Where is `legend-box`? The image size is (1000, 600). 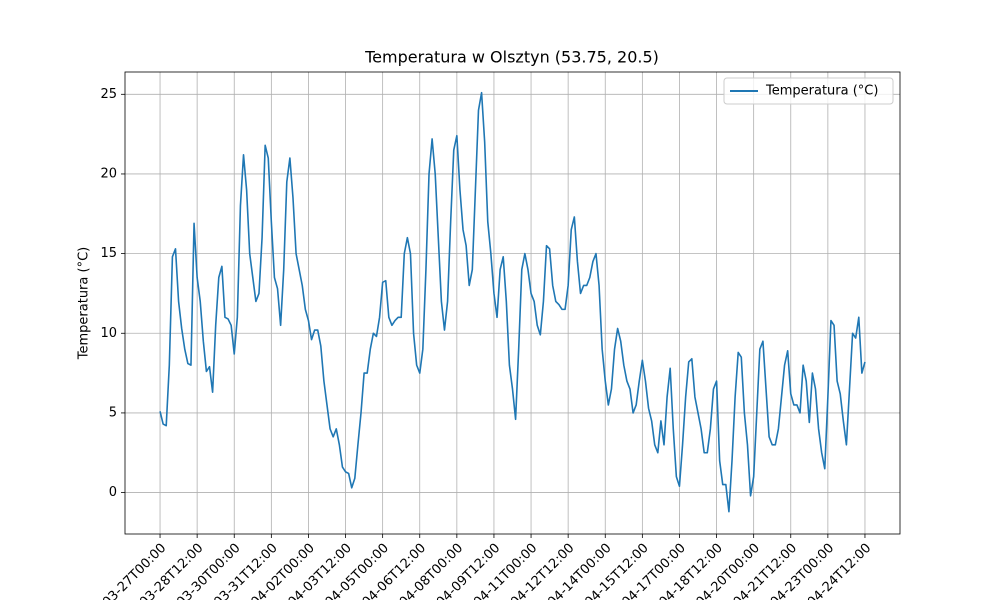 legend-box is located at coordinates (808, 91).